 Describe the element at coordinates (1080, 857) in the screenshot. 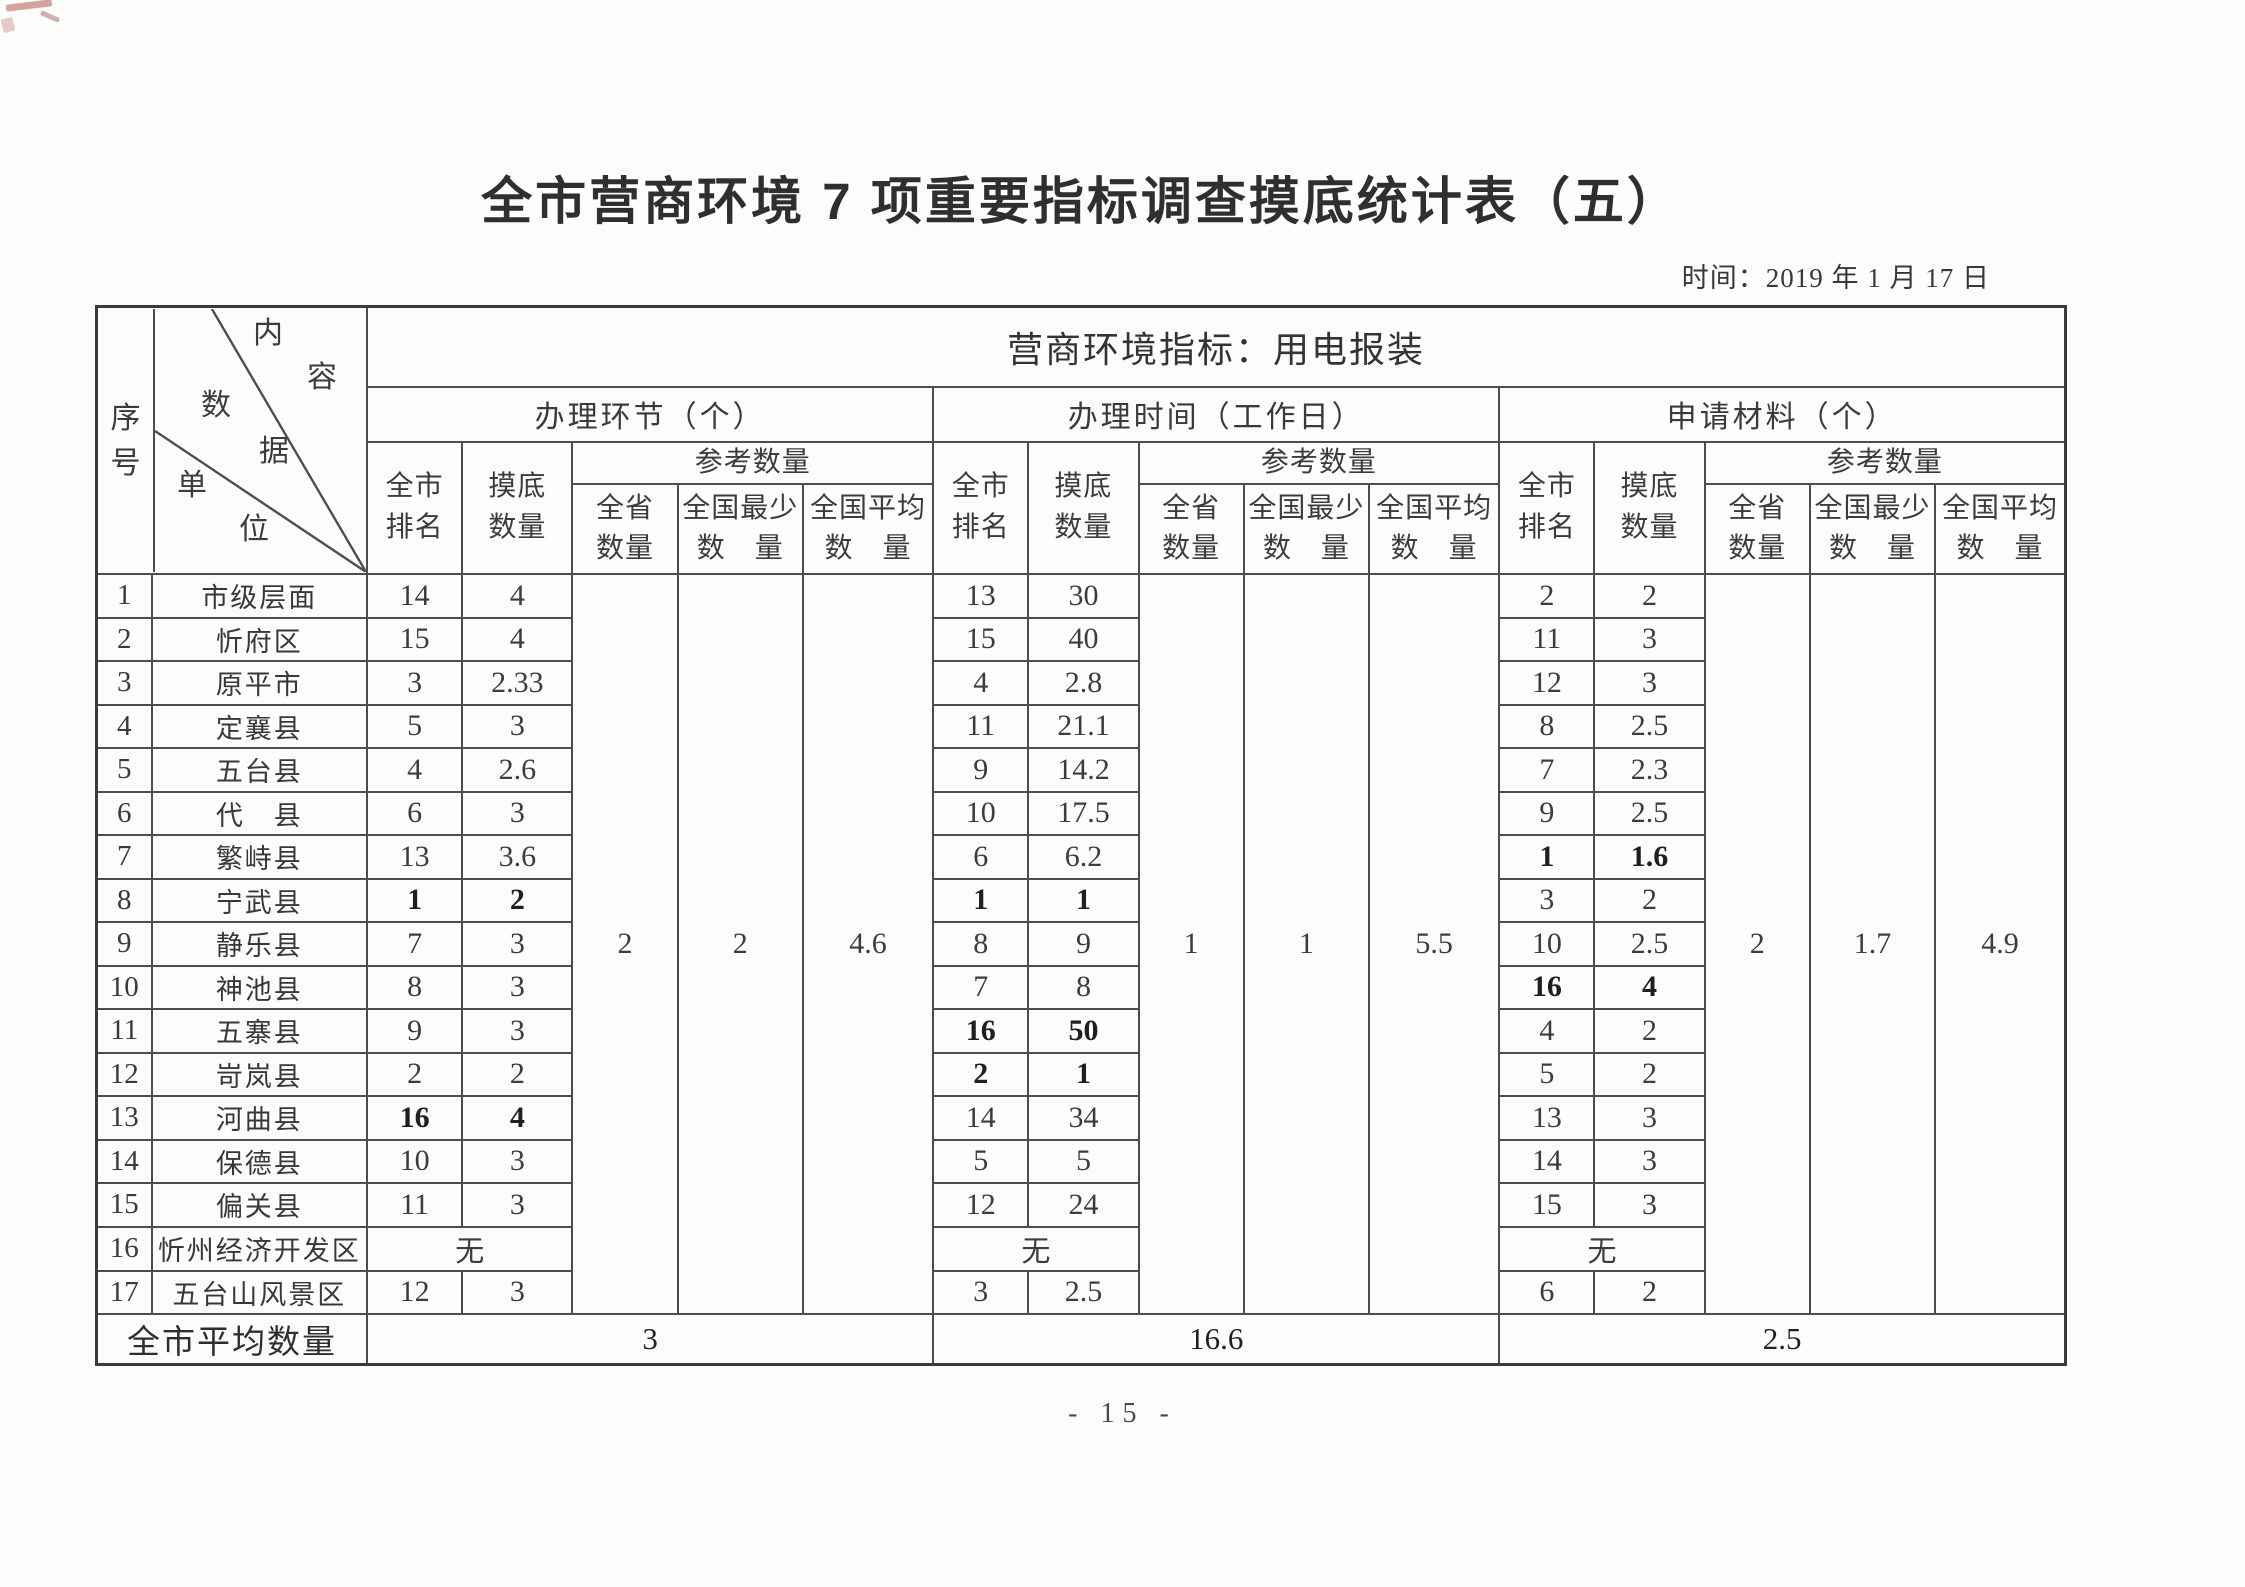

I see `table-row: 7 繁峙县 13 3.6 6 6.2 1 1.6` at that location.